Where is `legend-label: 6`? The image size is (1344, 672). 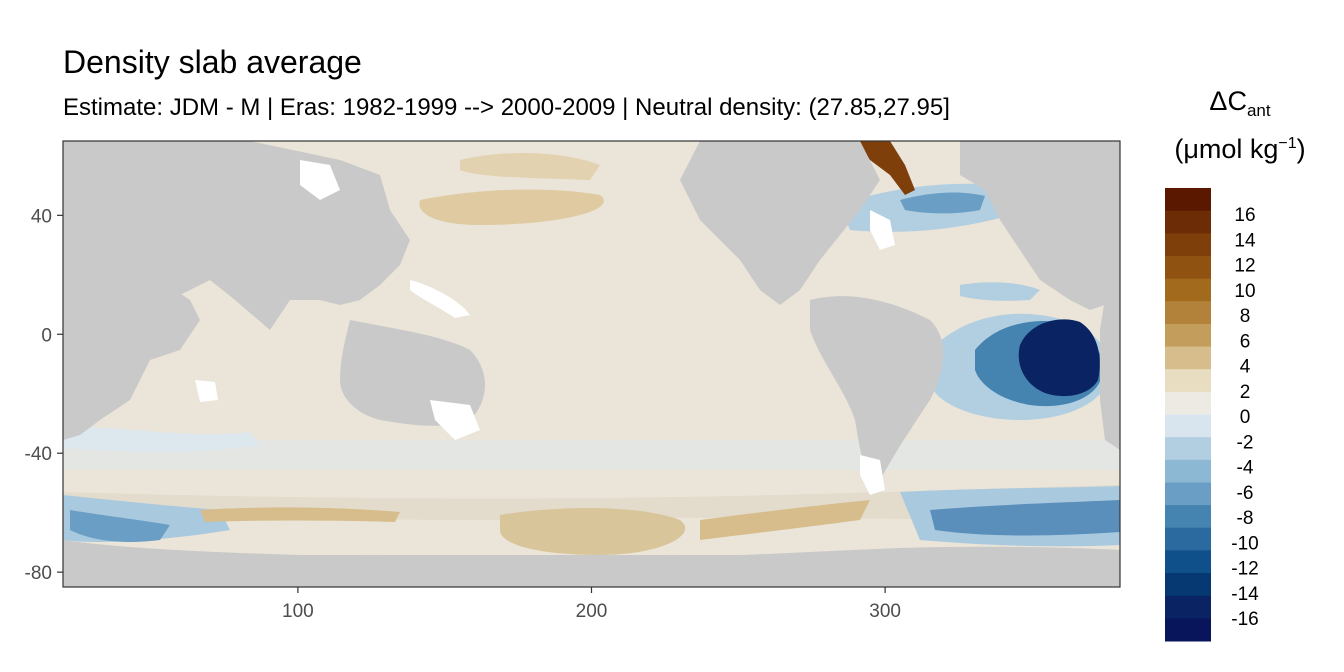
legend-label: 6 is located at coordinates (1245, 341).